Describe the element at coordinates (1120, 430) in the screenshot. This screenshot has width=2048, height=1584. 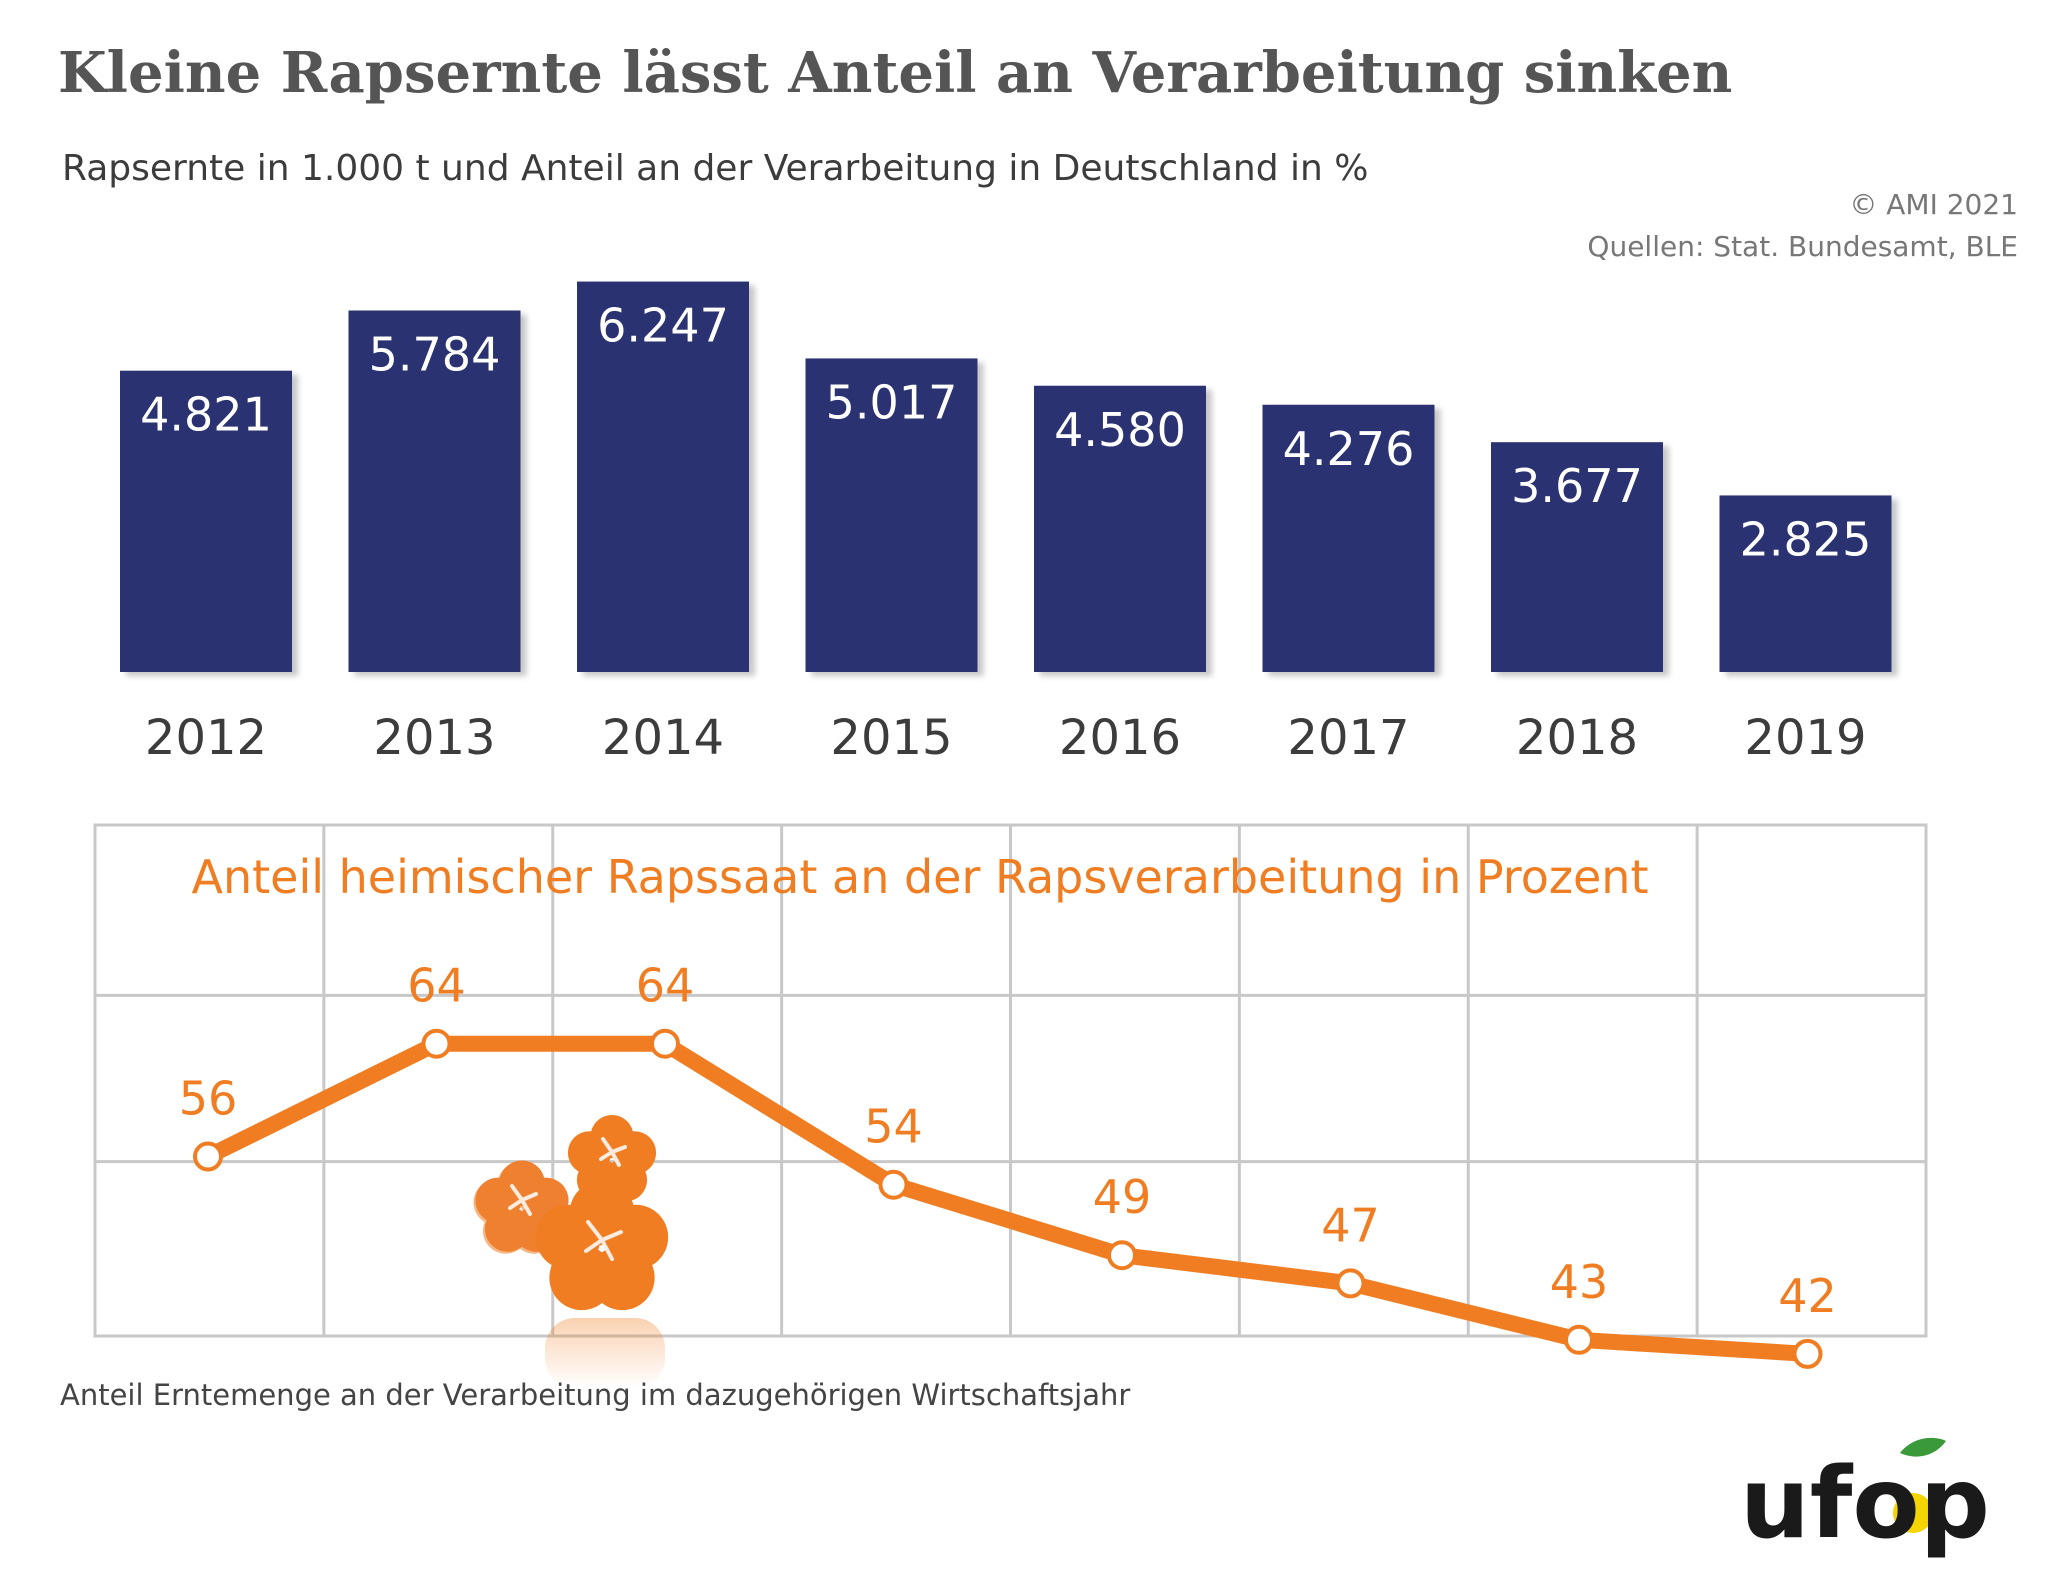
I see `bar-value-label: 4.580` at that location.